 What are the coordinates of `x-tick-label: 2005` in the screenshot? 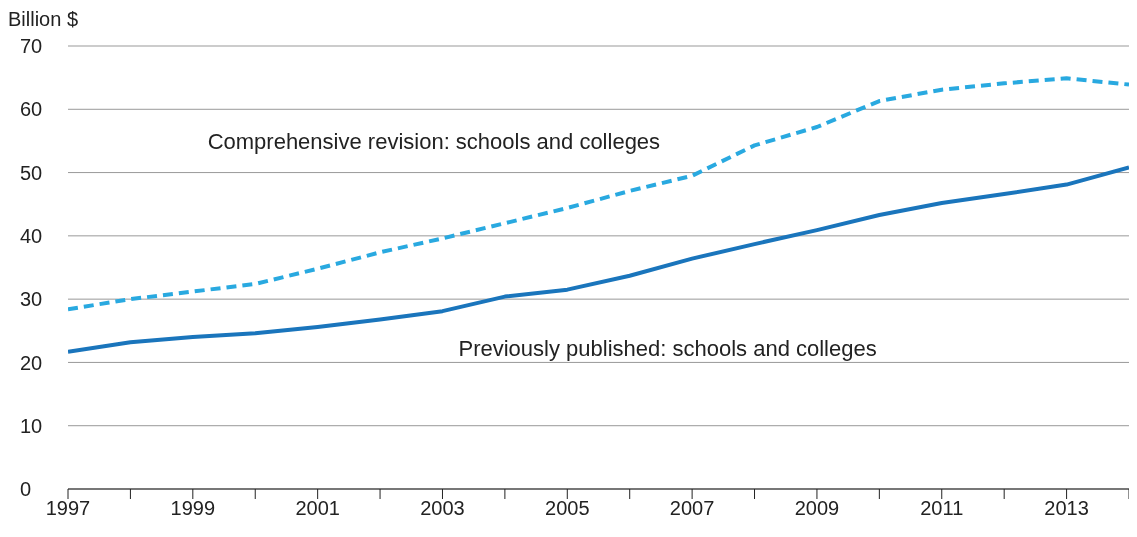 It's located at (567, 508).